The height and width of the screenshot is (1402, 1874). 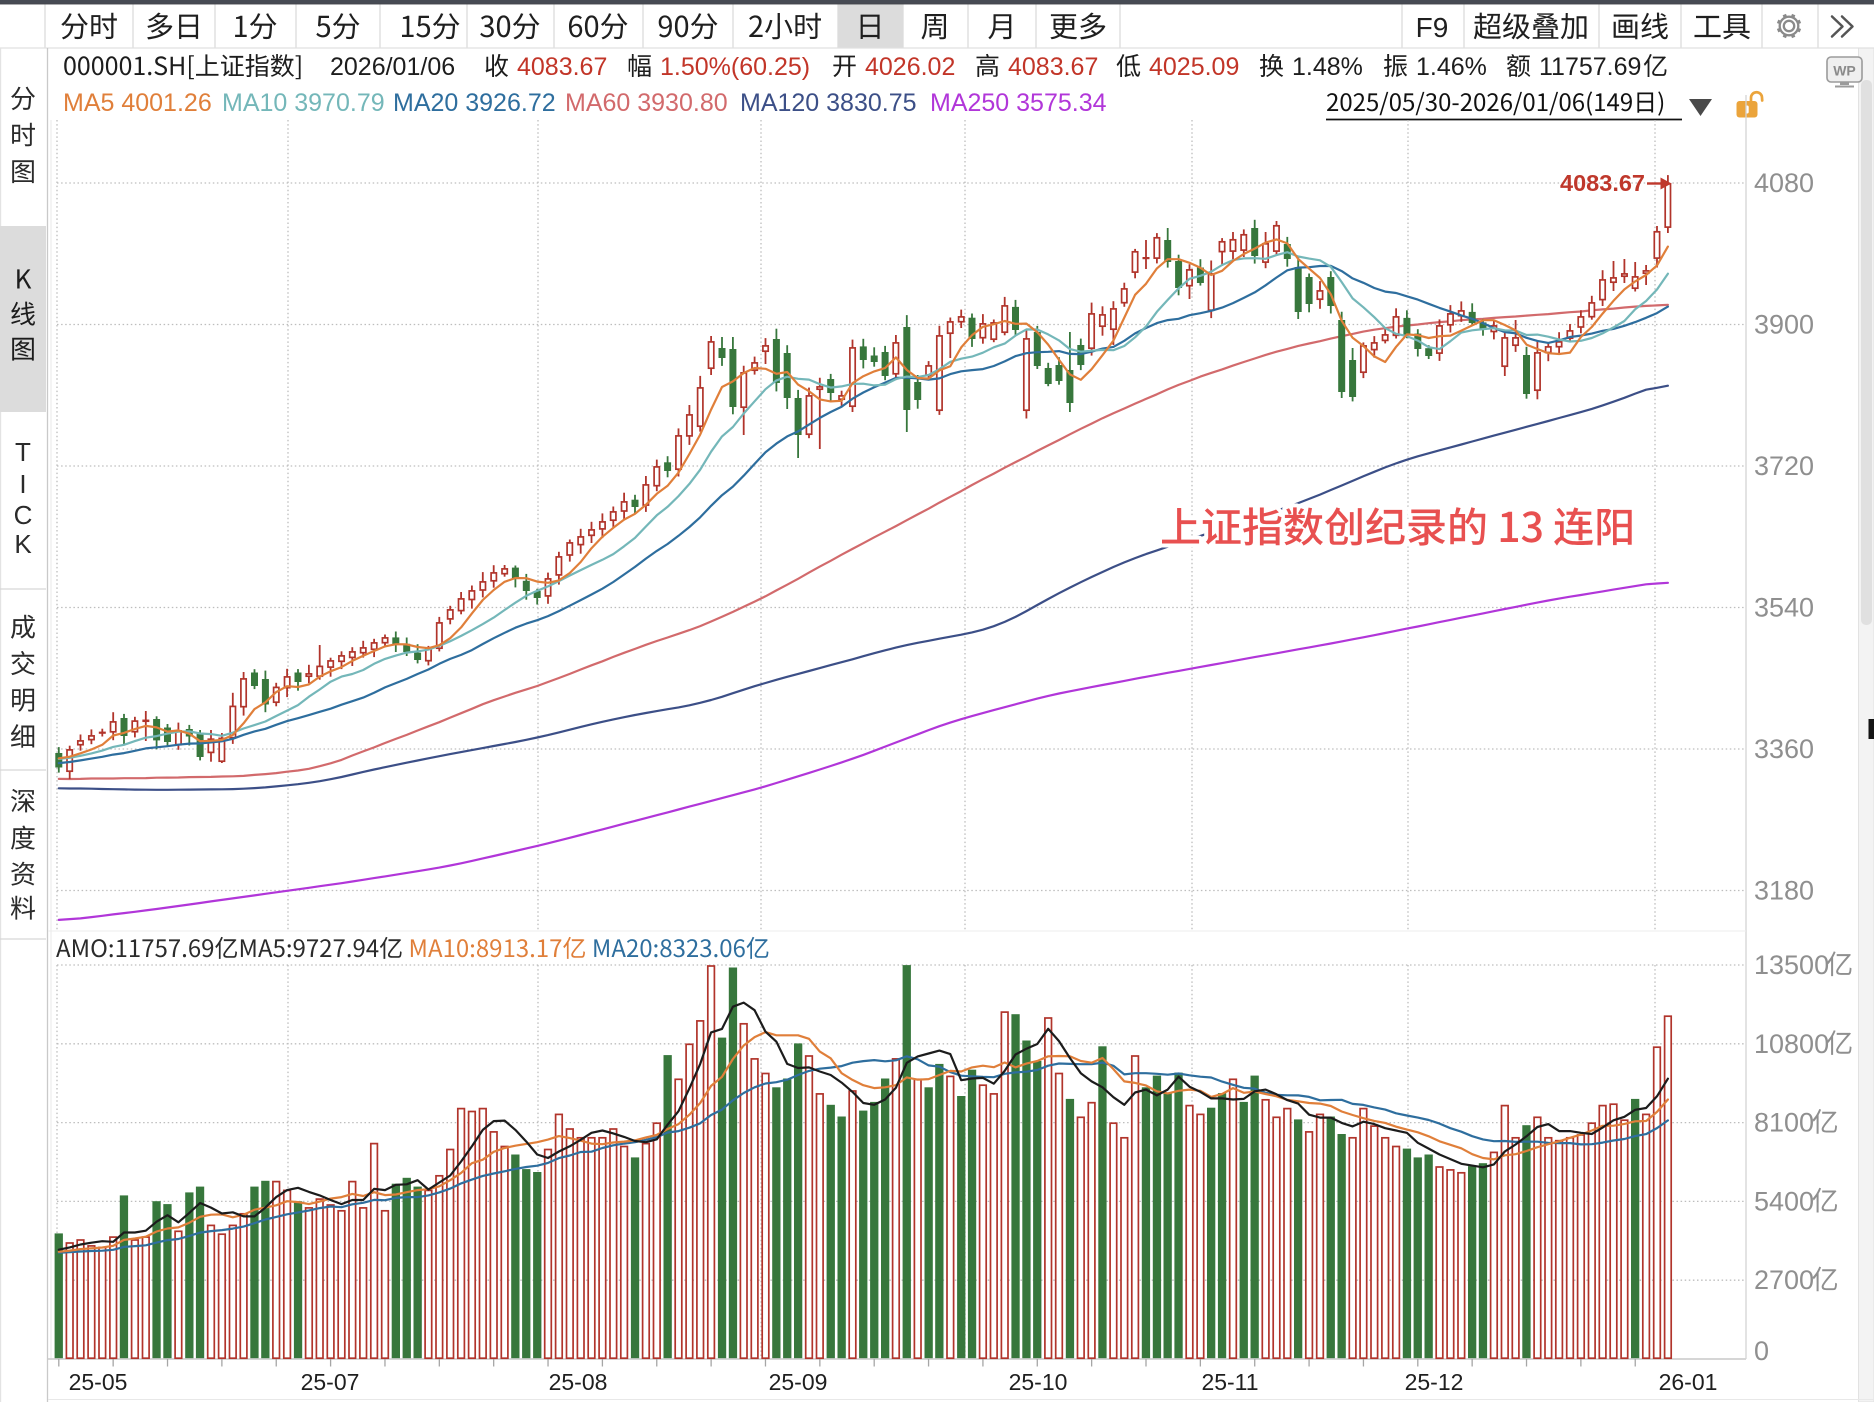 I want to click on svg-text: 2700, so click(x=1784, y=1280).